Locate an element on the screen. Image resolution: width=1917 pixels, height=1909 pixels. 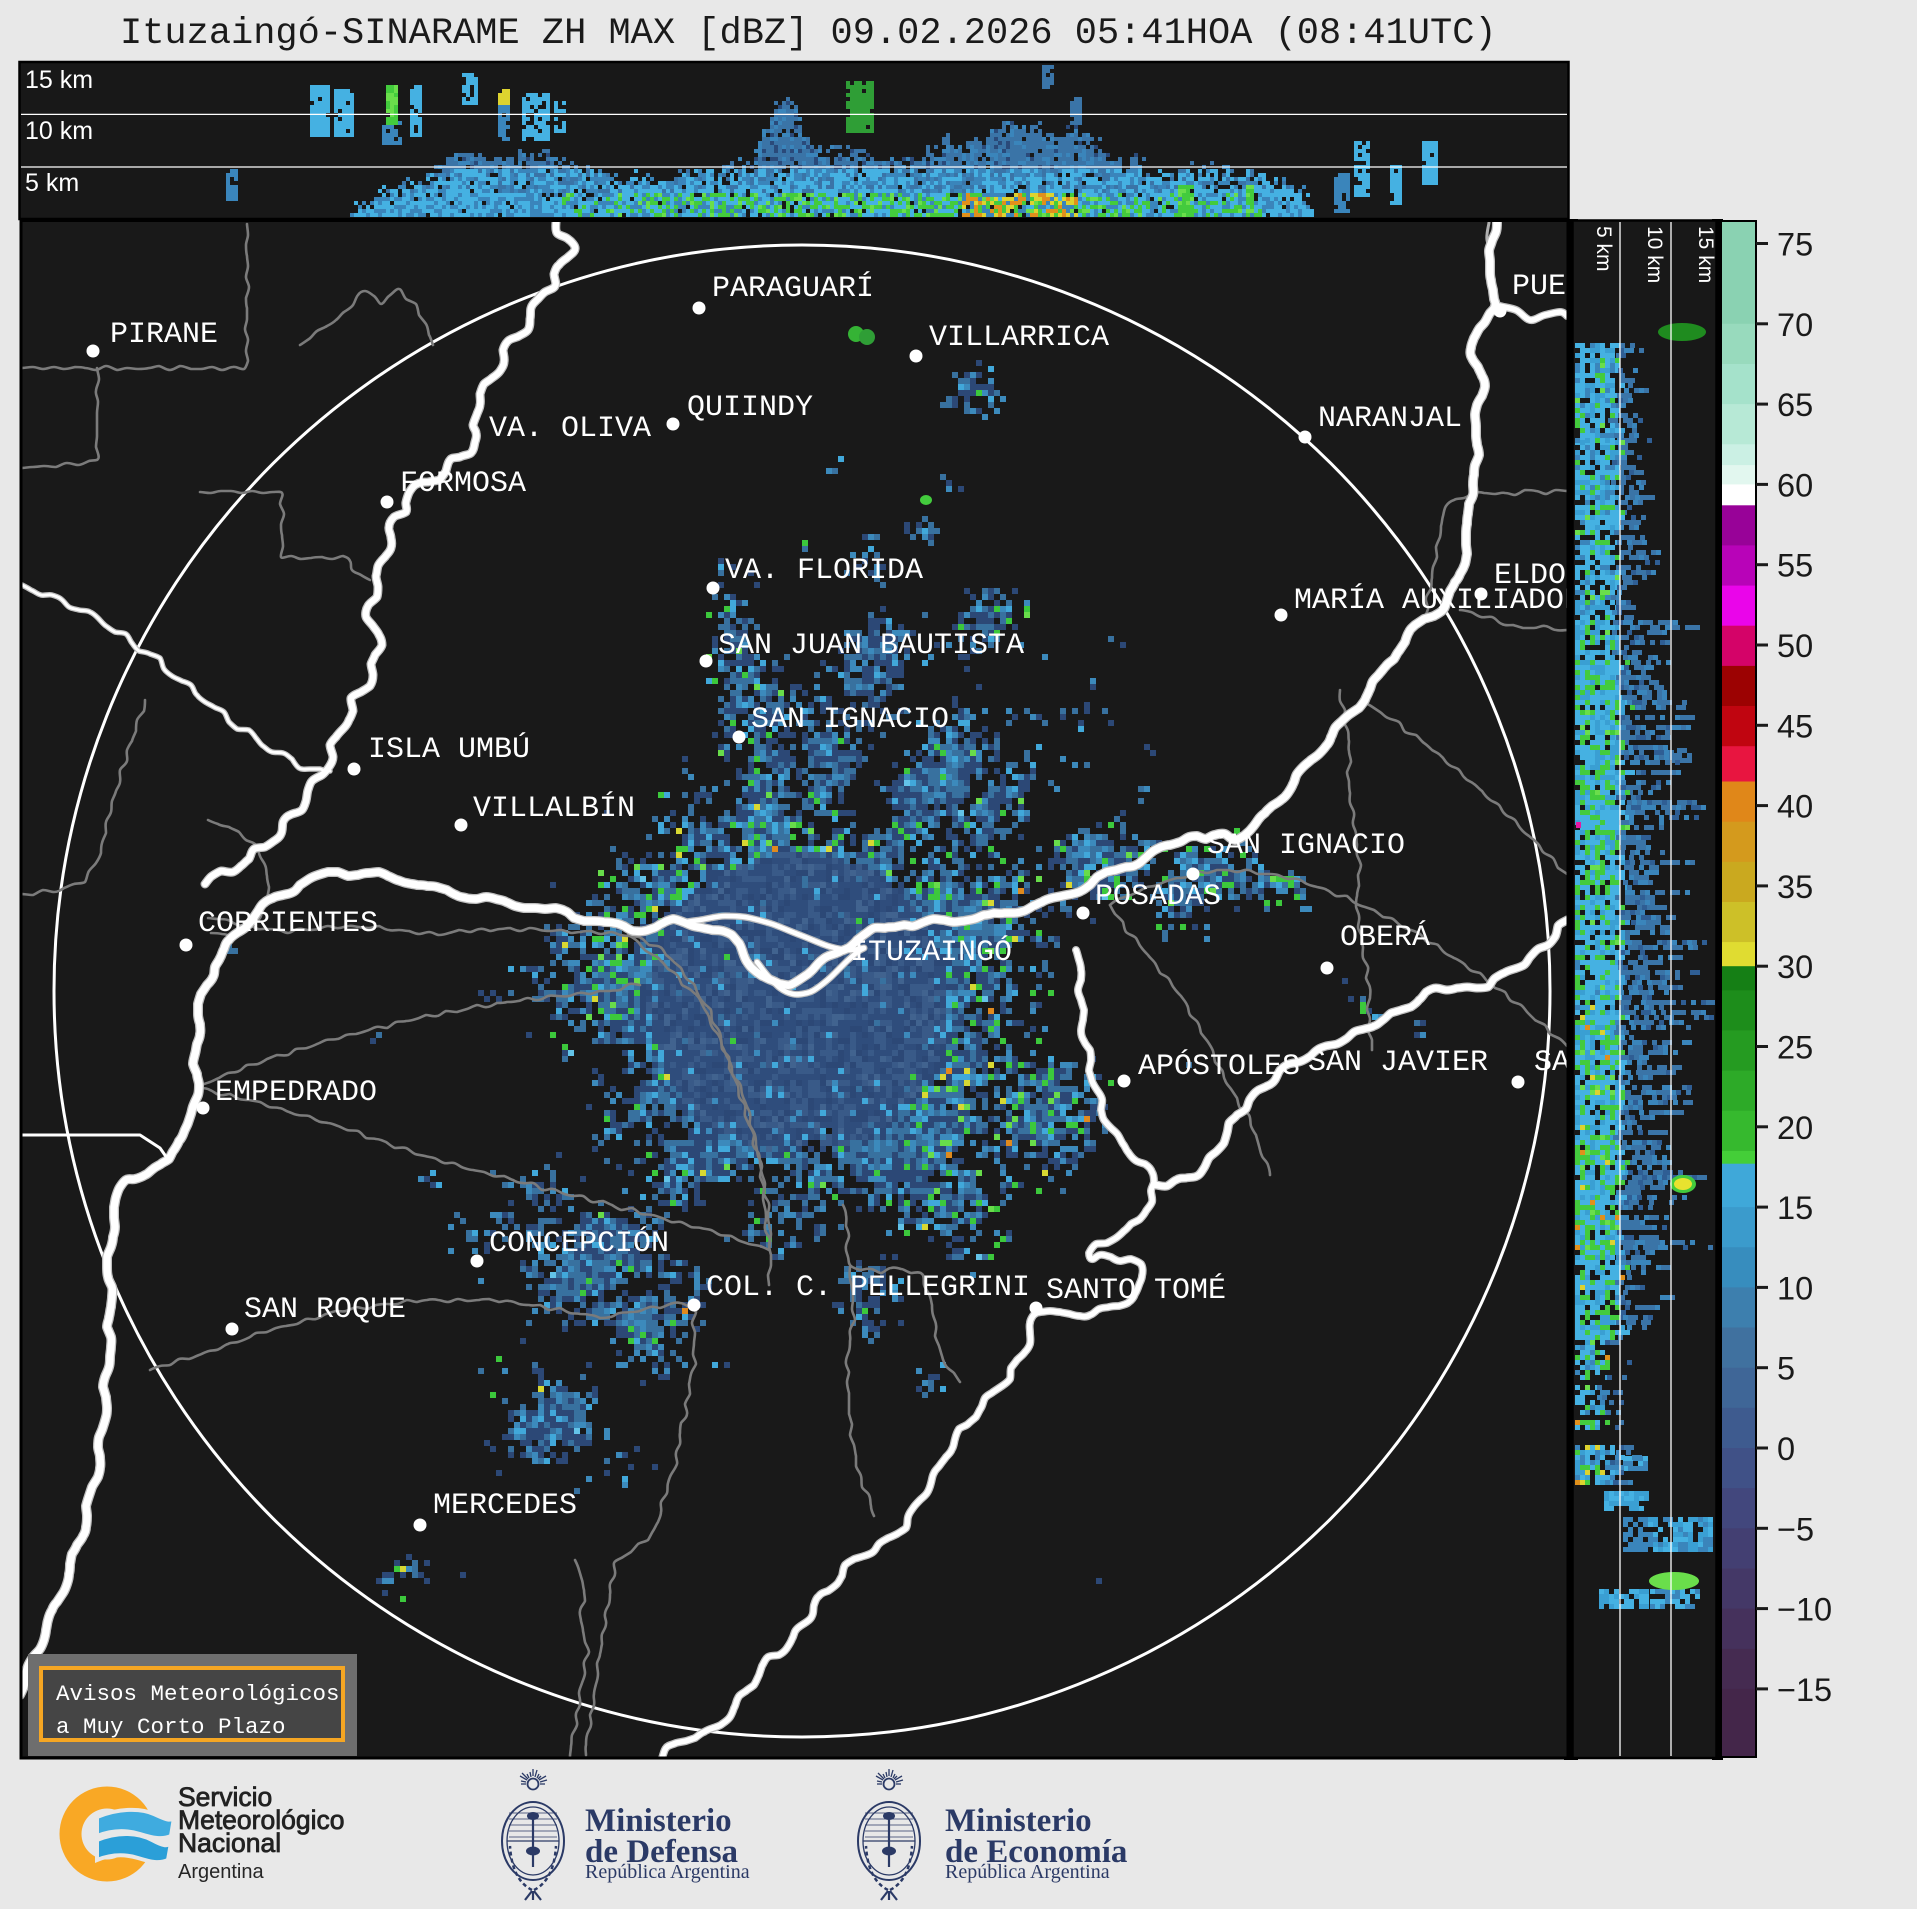
svg-text: 35 is located at coordinates (1795, 887).